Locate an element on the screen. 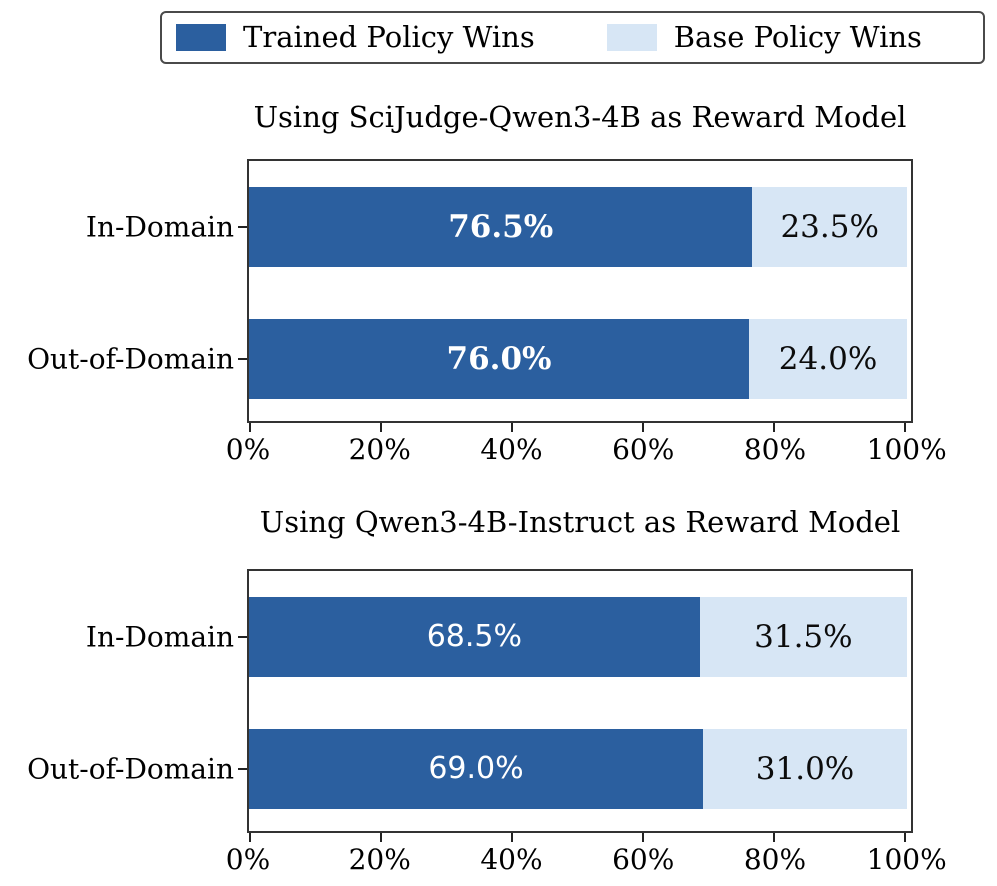 The height and width of the screenshot is (886, 997). bar-segment-base: 31.0% is located at coordinates (805, 769).